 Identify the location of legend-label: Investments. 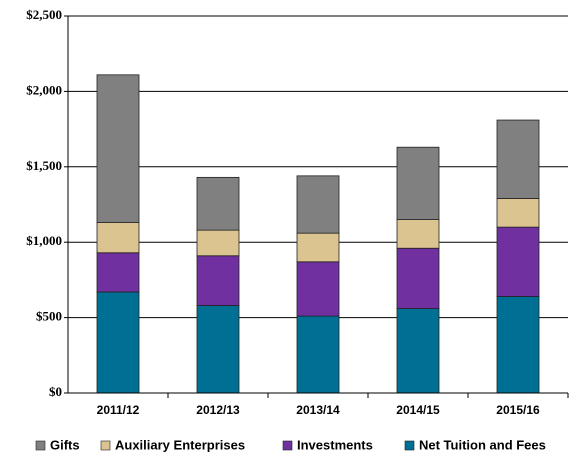
(335, 444).